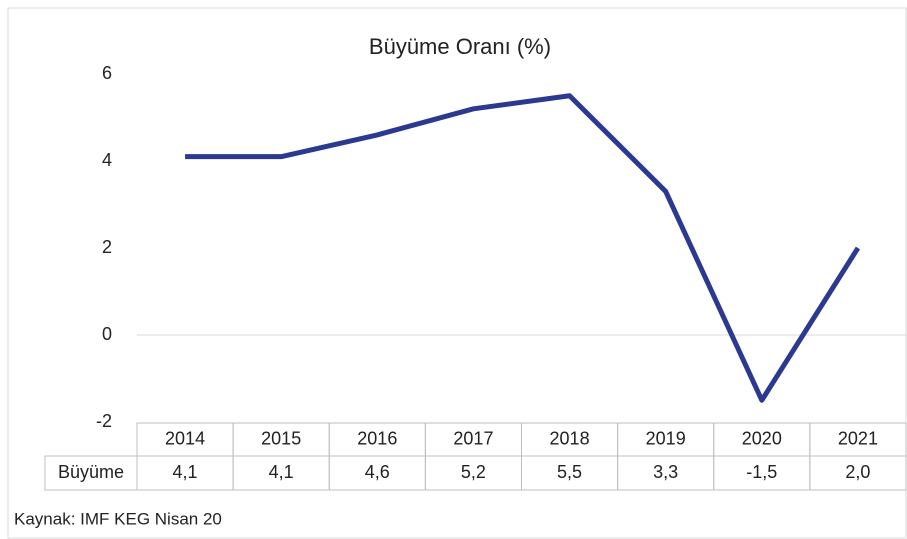 Image resolution: width=907 pixels, height=539 pixels. Describe the element at coordinates (107, 334) in the screenshot. I see `y-tick-label: 0` at that location.